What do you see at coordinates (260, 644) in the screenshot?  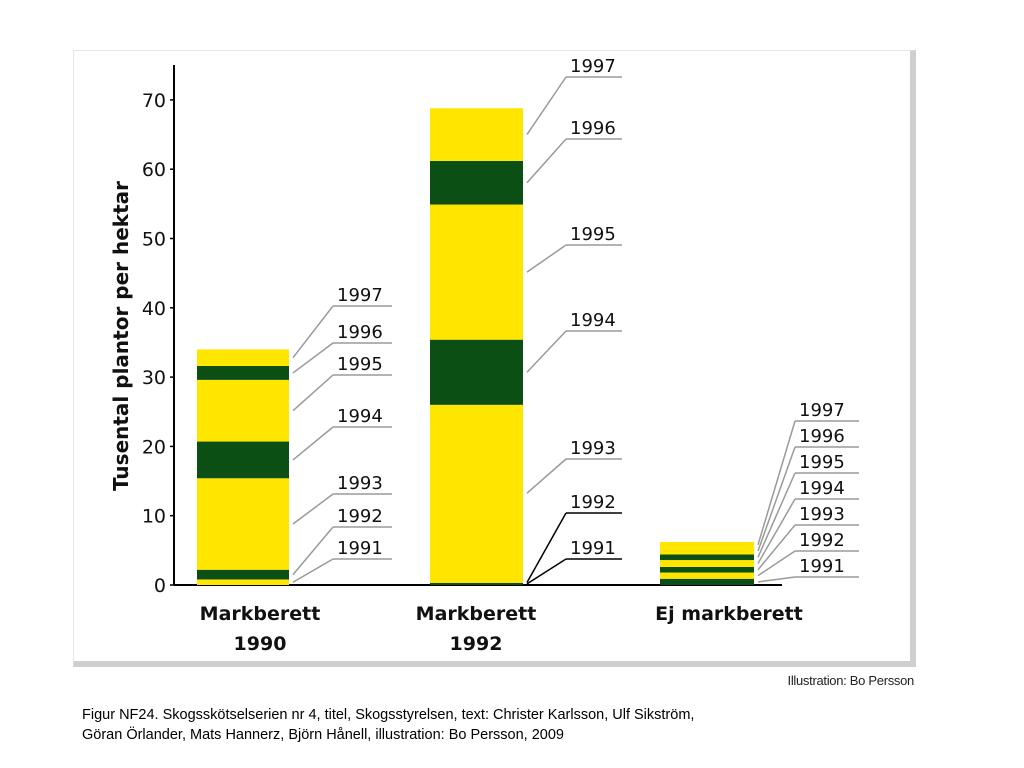 I see `category-label: 1990` at bounding box center [260, 644].